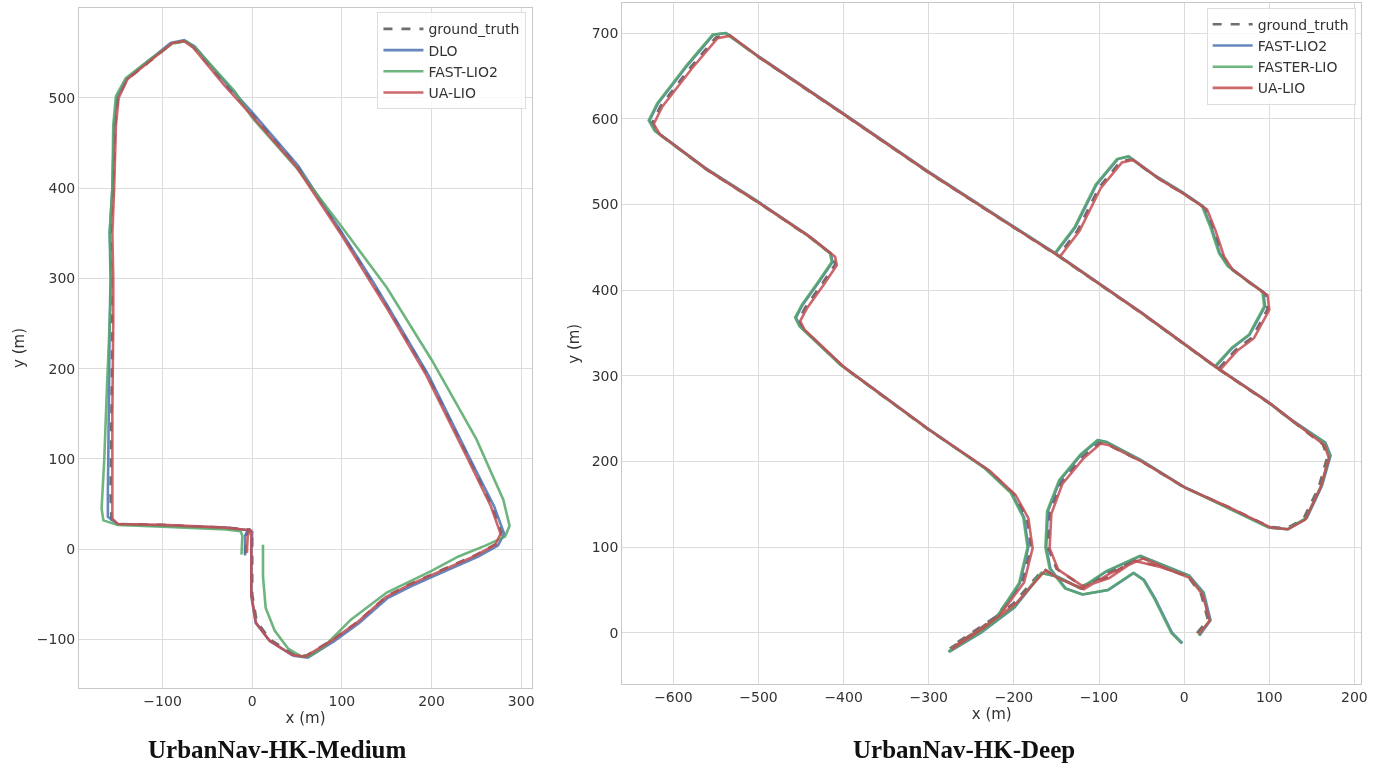  Describe the element at coordinates (56, 639) in the screenshot. I see `y-tick-label: −100` at that location.